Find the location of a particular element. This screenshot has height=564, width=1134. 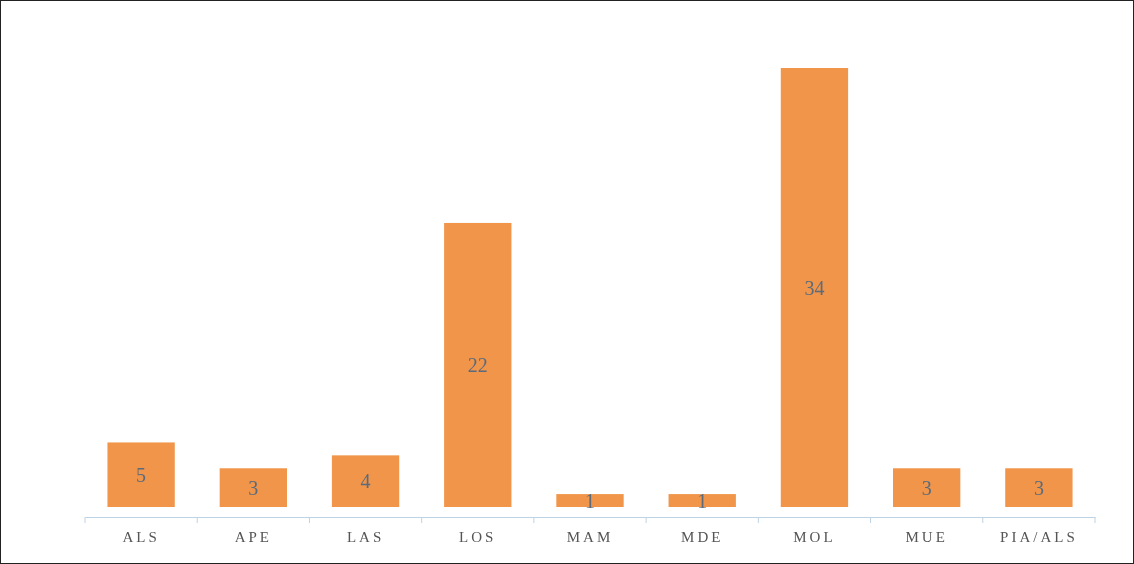

x-tick-label: ALS is located at coordinates (141, 536).